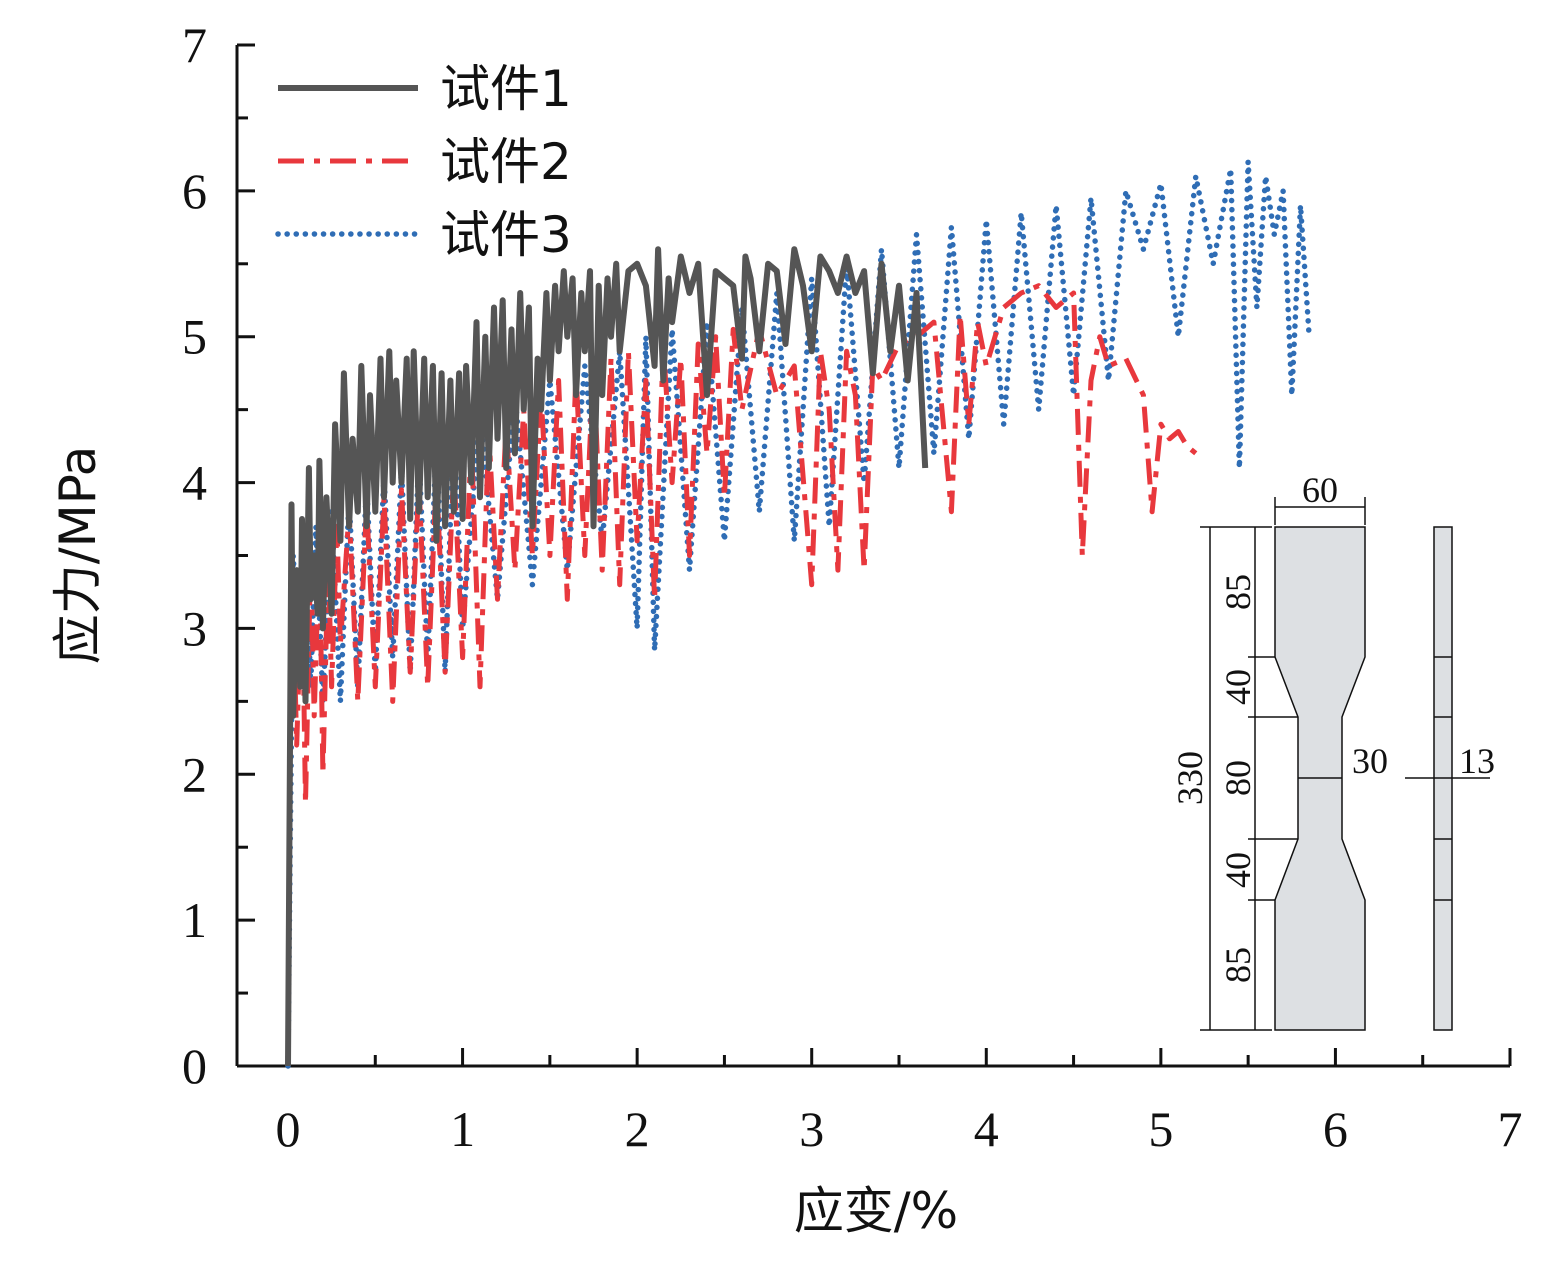 The image size is (1559, 1266). I want to click on y-axis-title: 应力/MPa, so click(78, 555).